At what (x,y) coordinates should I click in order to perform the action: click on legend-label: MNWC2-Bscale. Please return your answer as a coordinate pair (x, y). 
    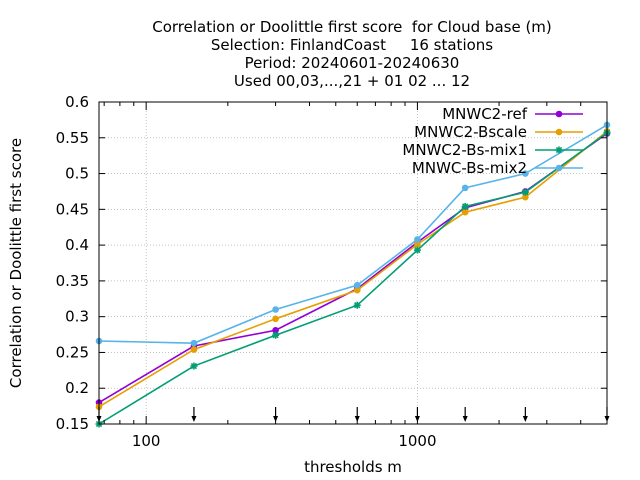
    Looking at the image, I should click on (470, 132).